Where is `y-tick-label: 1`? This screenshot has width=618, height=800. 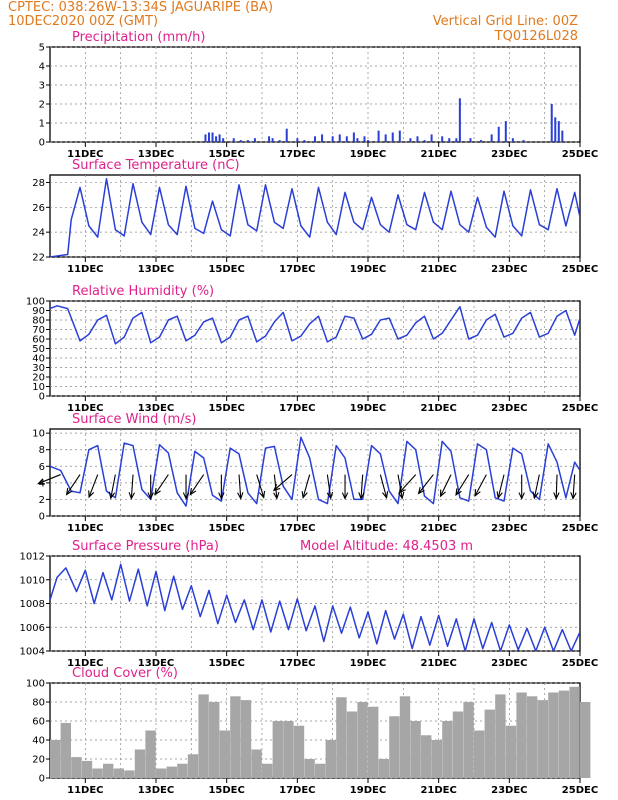
y-tick-label: 1 is located at coordinates (42, 124).